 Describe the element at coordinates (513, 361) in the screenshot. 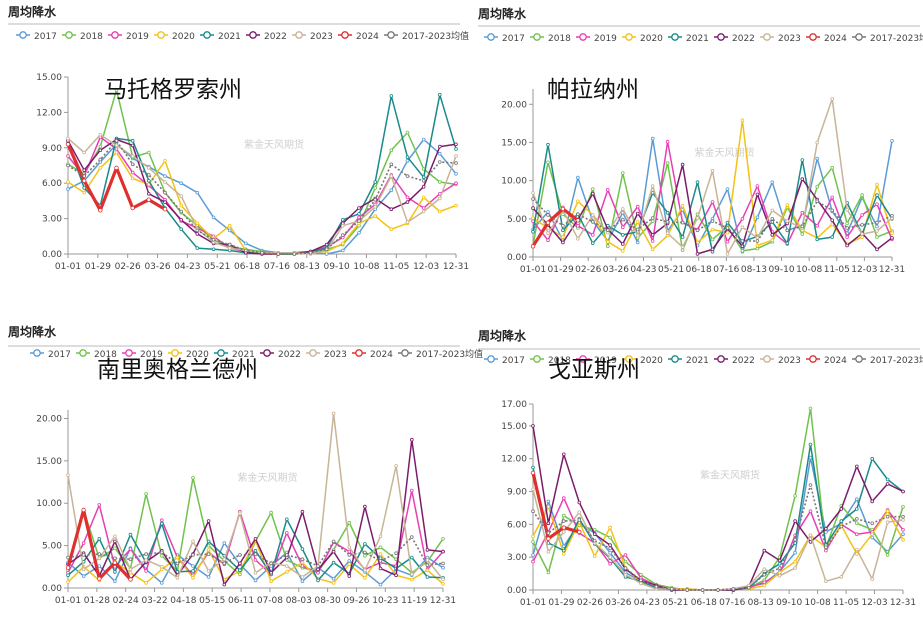

I see `legend-label: 2017` at that location.